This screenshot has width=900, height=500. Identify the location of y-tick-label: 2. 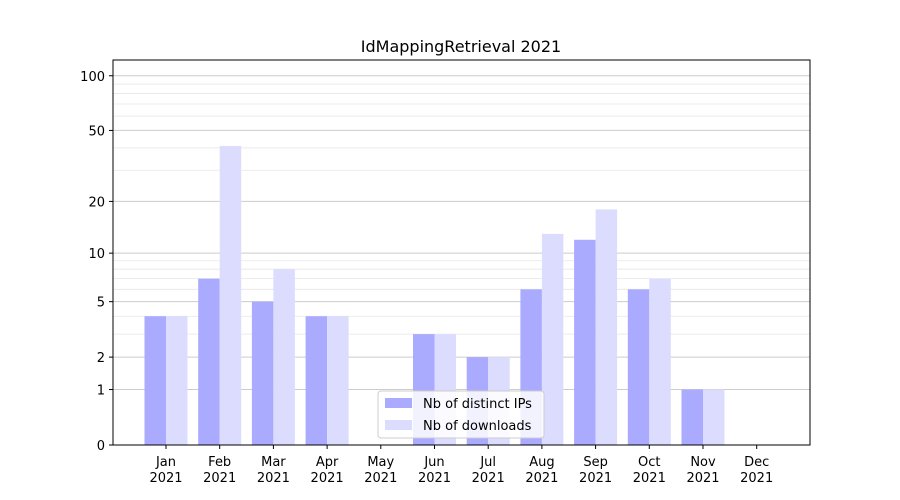
(101, 358).